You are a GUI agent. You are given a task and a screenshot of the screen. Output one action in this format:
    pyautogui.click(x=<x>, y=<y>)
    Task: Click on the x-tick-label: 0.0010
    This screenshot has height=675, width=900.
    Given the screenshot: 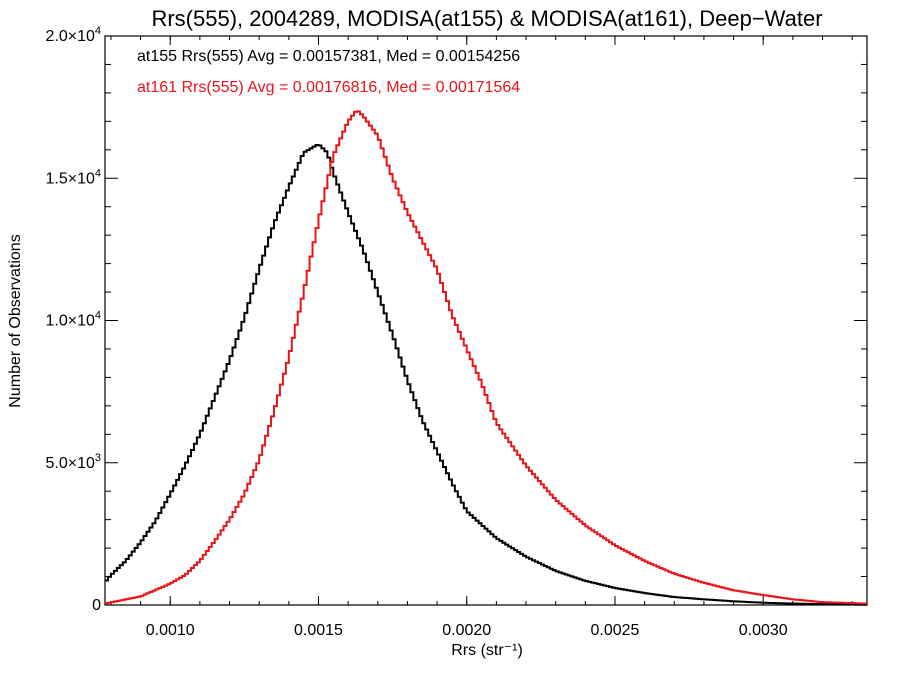 What is the action you would take?
    pyautogui.click(x=170, y=630)
    